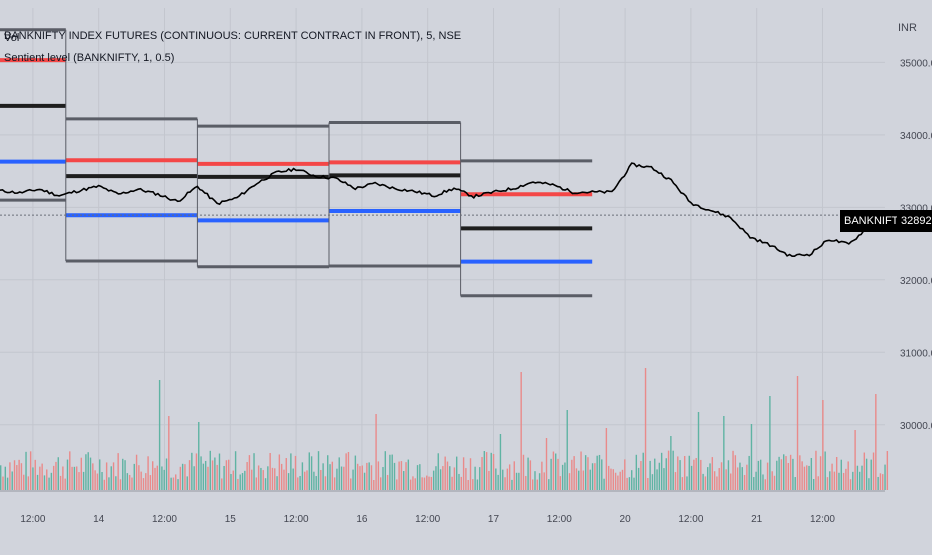 Image resolution: width=932 pixels, height=555 pixels. I want to click on price-tick-label: 35000.00, so click(916, 63).